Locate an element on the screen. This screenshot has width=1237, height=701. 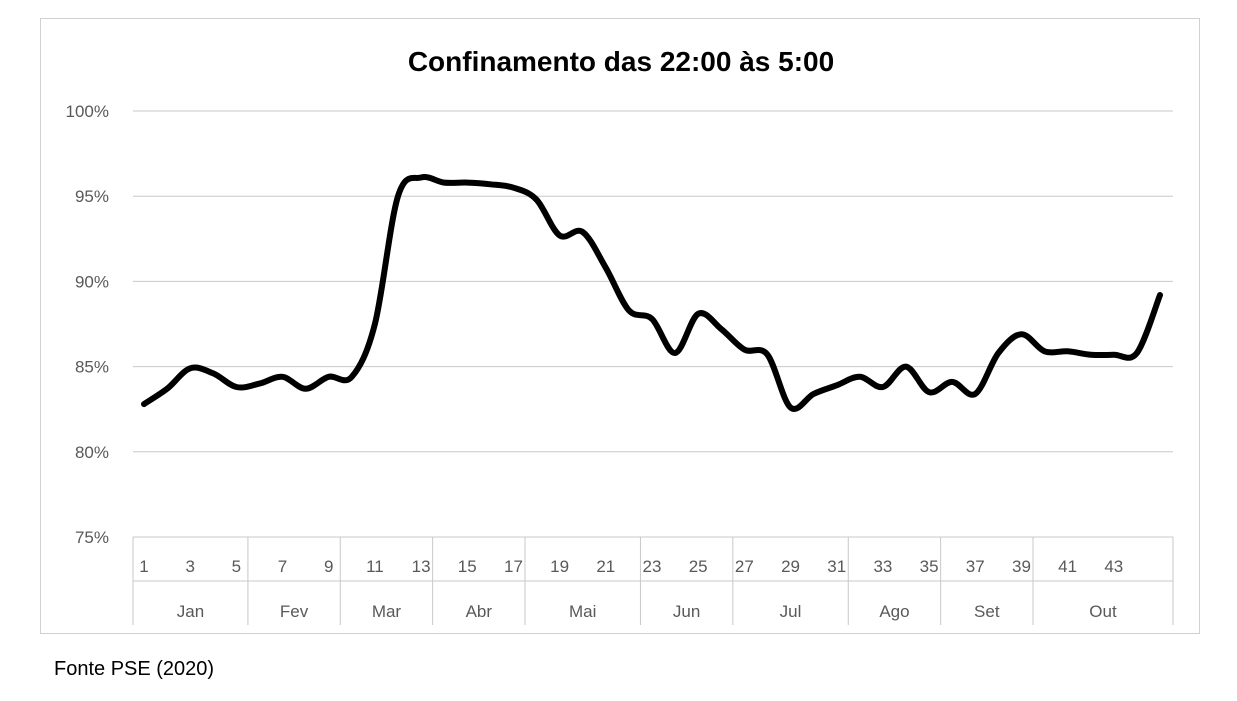
x-tick-label: 33 is located at coordinates (882, 566).